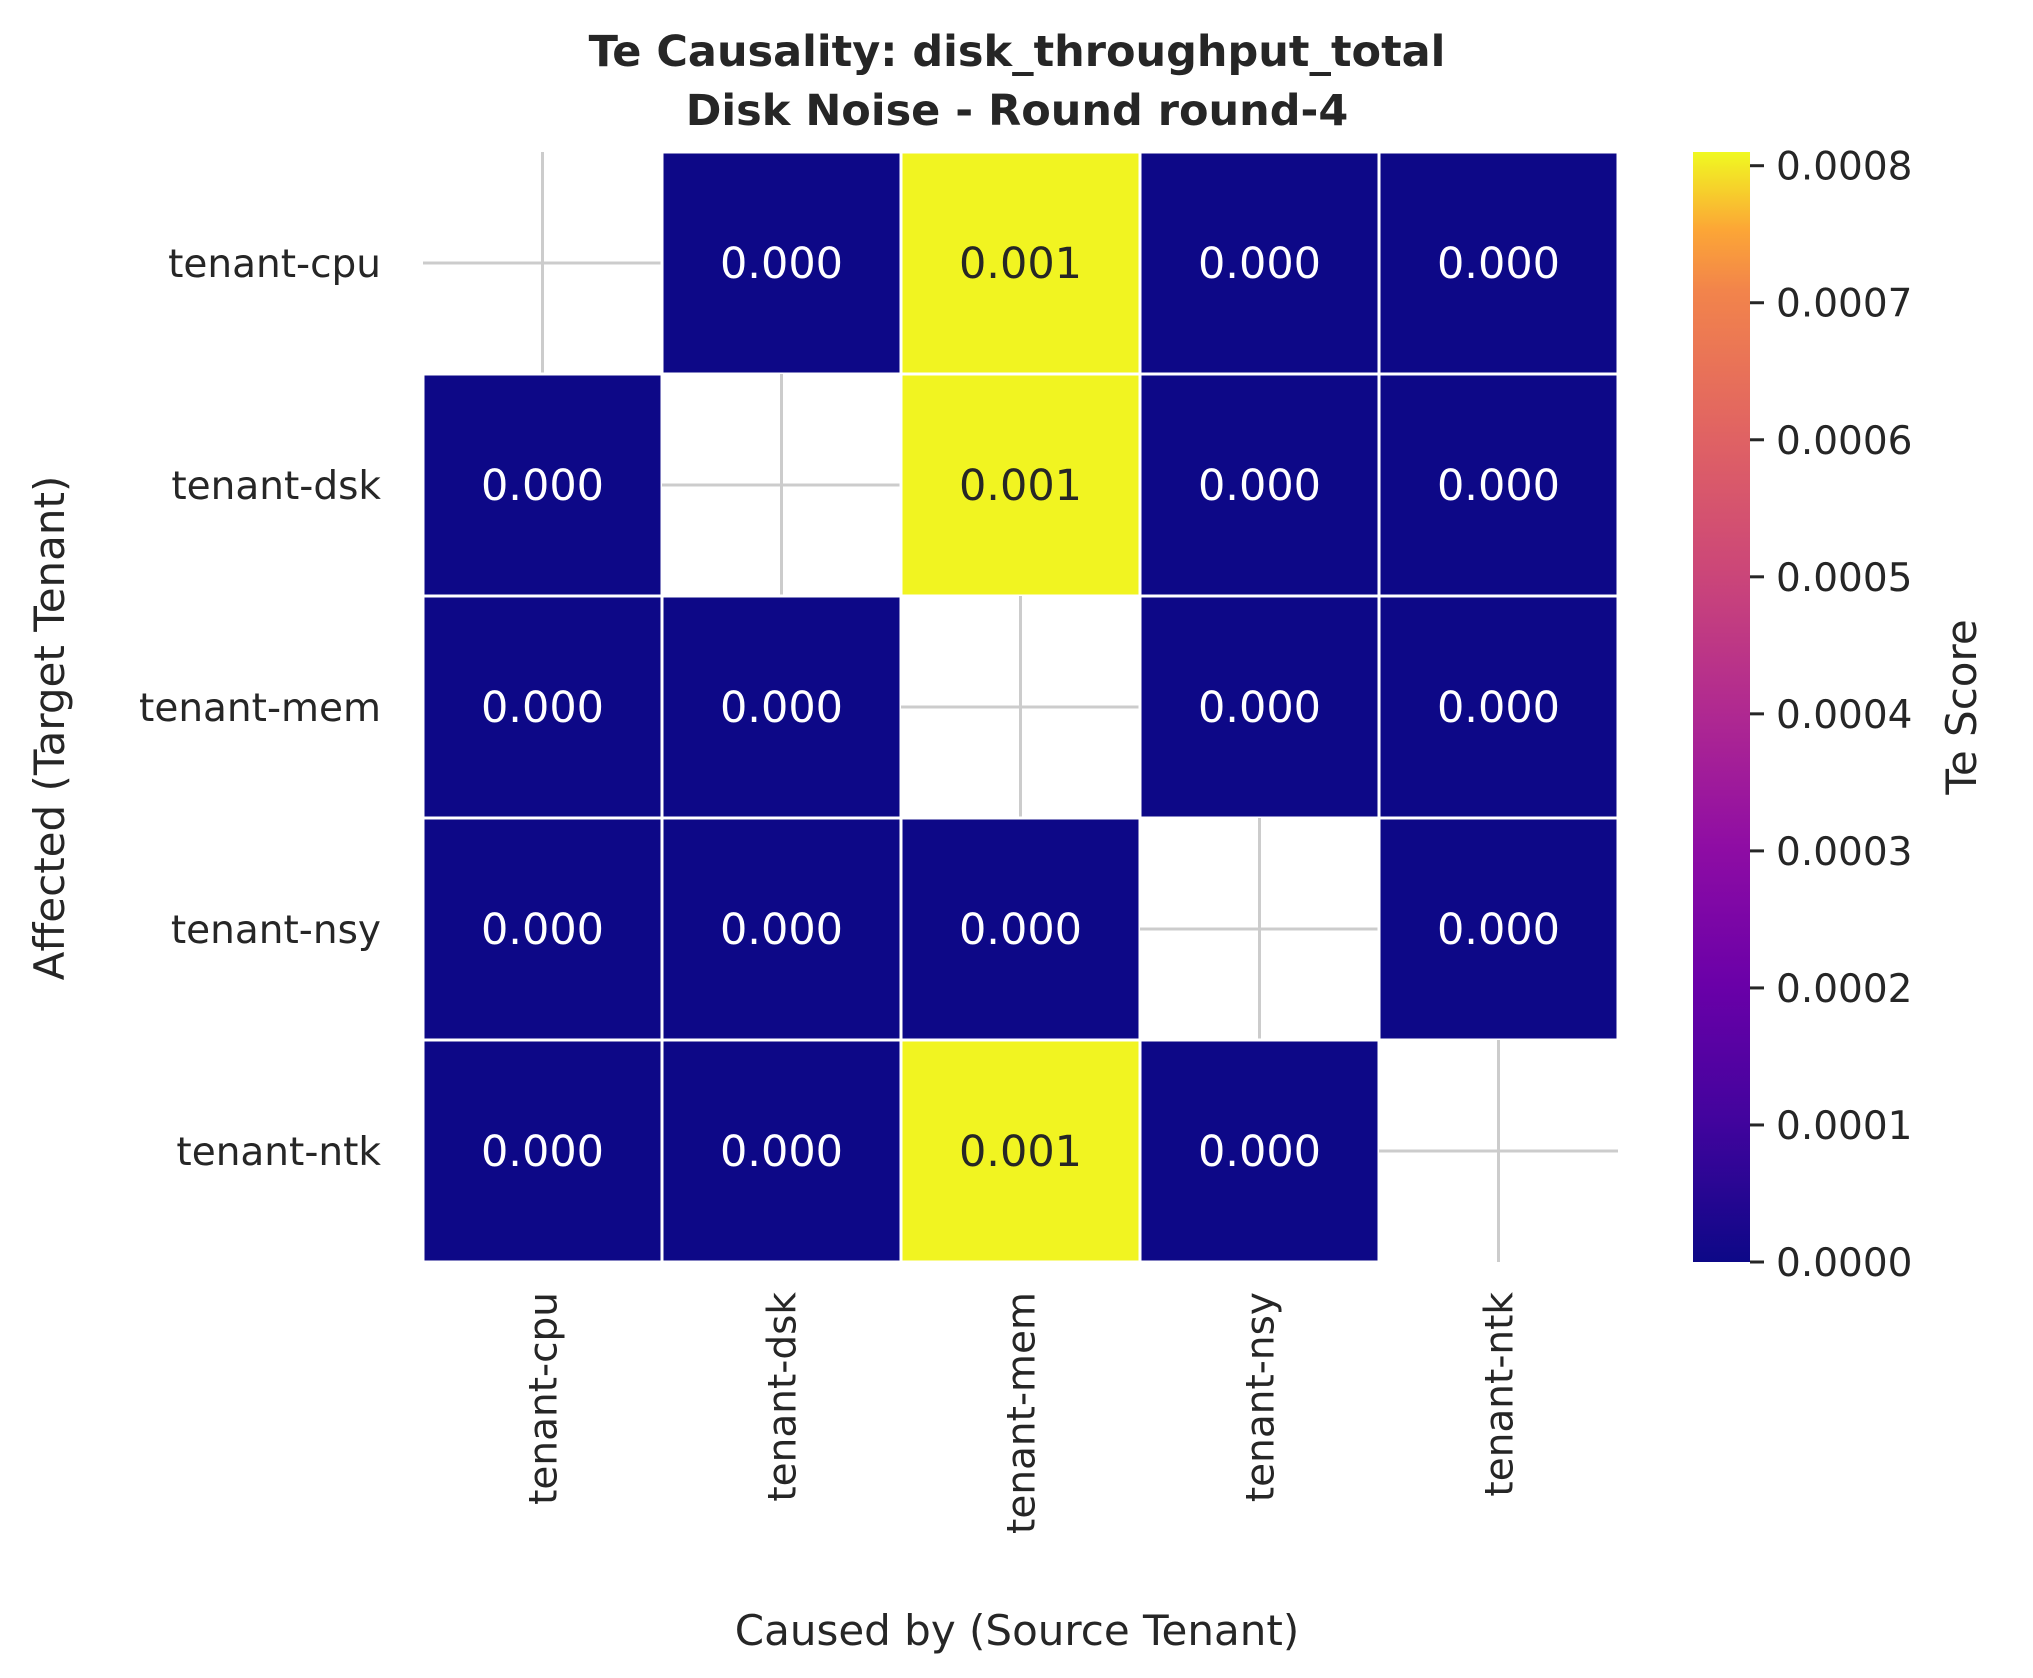 The width and height of the screenshot is (2033, 1678). Describe the element at coordinates (783, 1397) in the screenshot. I see `x-tick-label: tenant-dsk` at that location.